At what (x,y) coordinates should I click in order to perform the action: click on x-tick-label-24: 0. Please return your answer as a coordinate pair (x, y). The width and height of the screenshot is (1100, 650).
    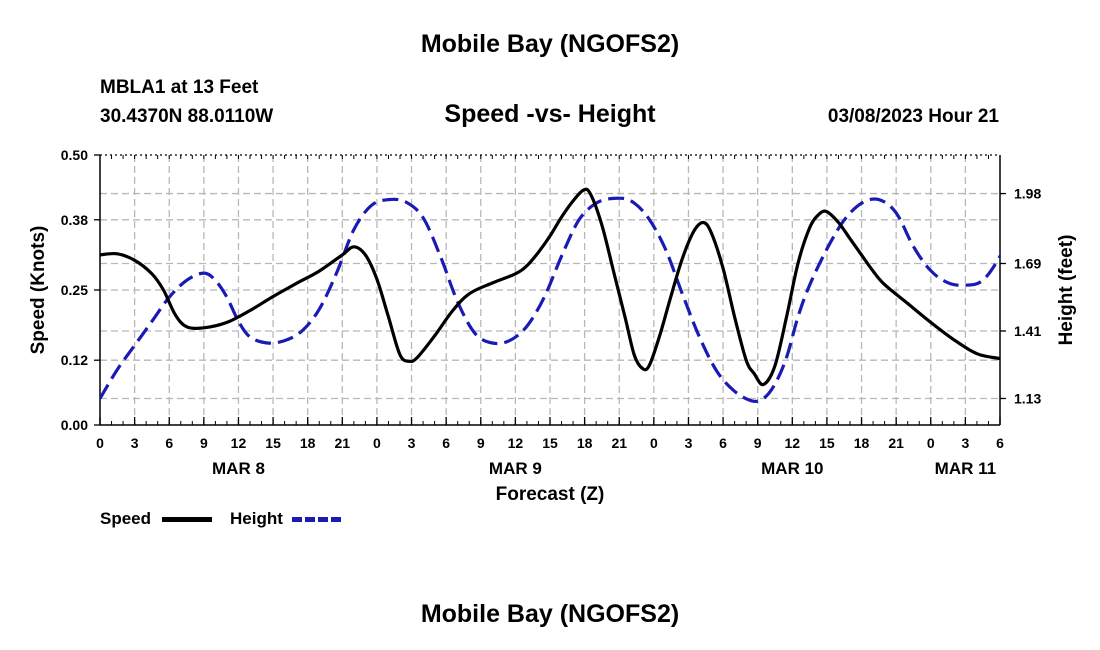
    Looking at the image, I should click on (931, 443).